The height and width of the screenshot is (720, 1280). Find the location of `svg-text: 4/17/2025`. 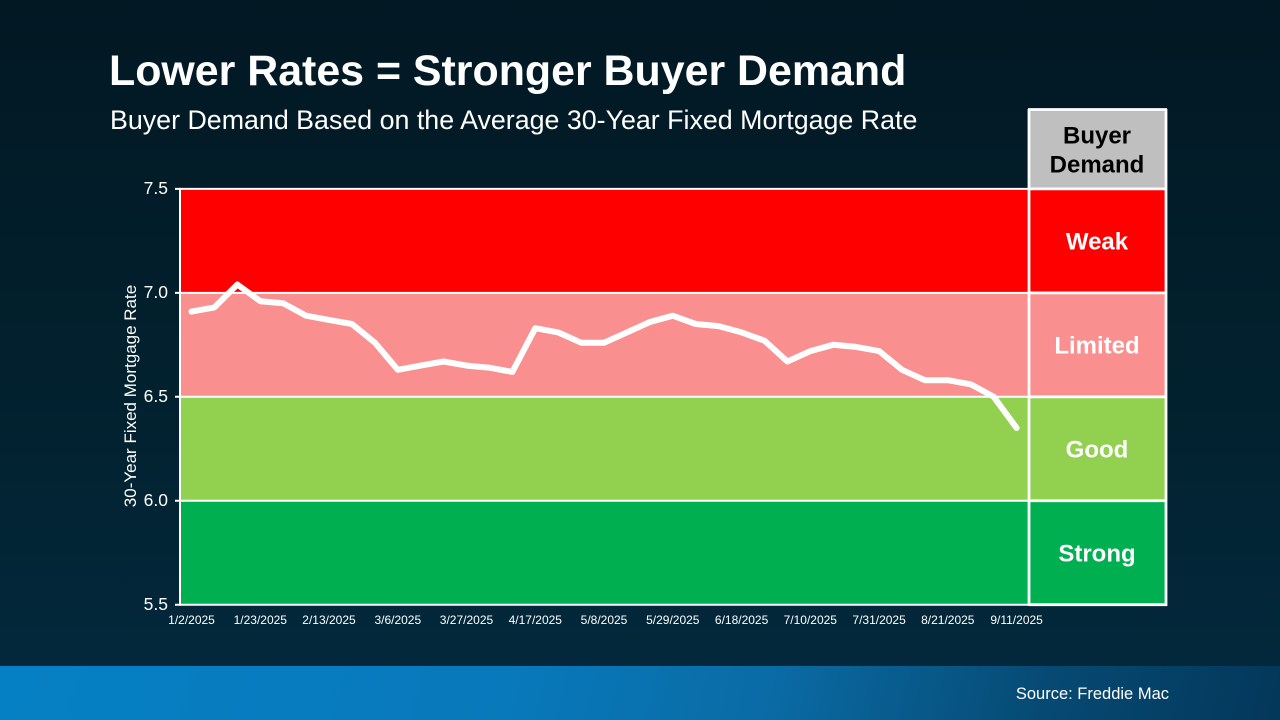

svg-text: 4/17/2025 is located at coordinates (536, 620).